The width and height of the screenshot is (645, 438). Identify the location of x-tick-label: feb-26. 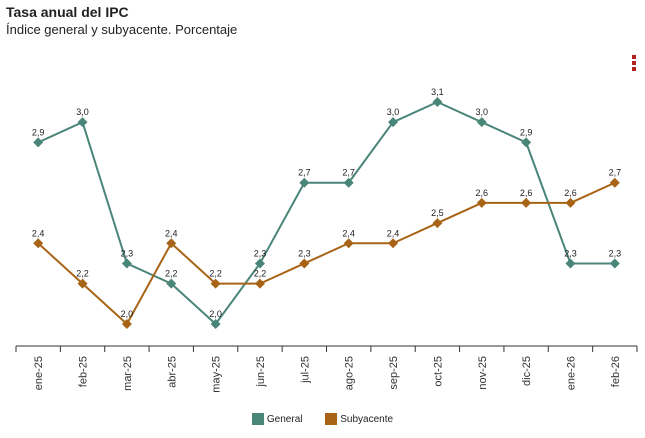
(616, 371).